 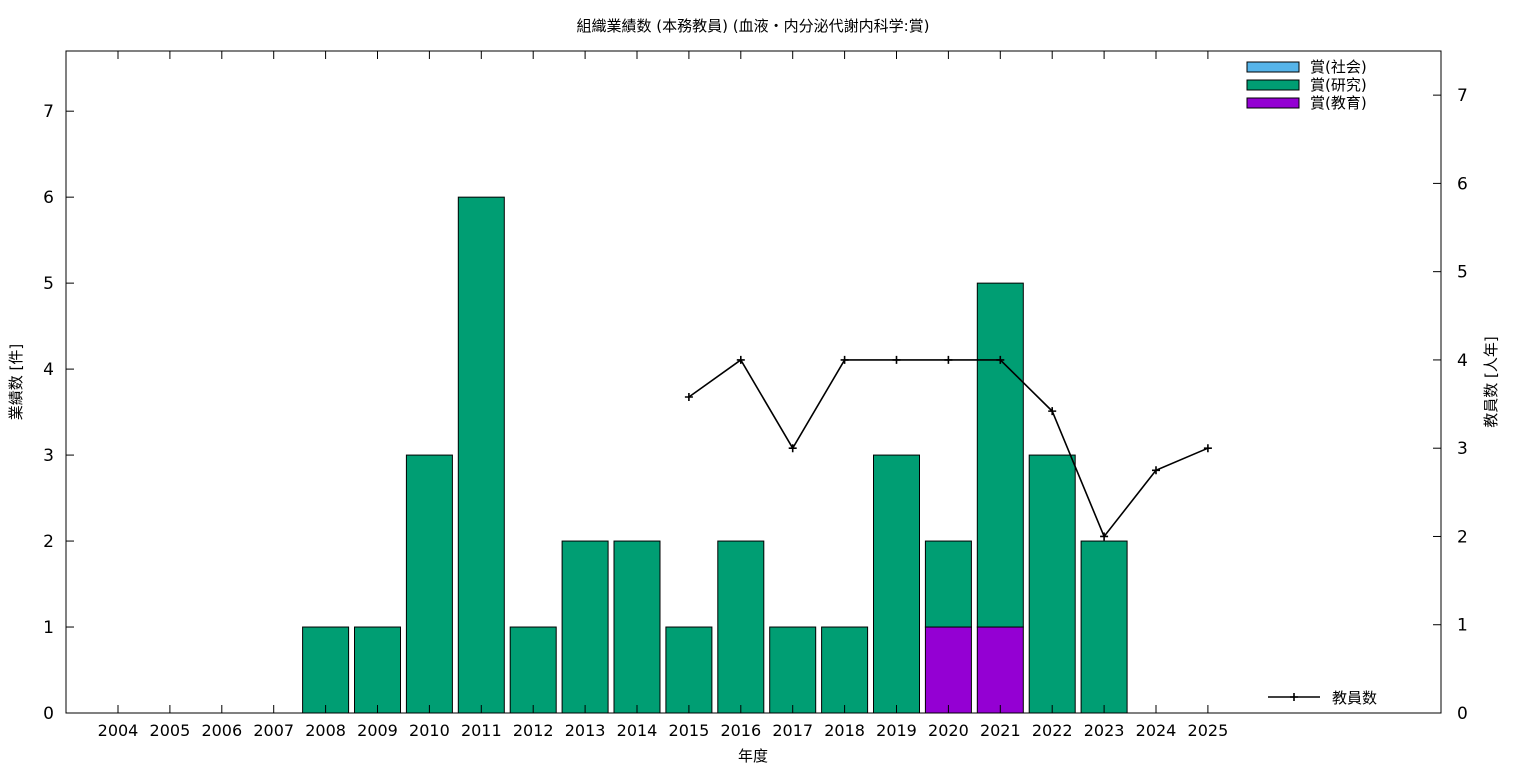 I want to click on y2-tick-label: 6, so click(x=1462, y=184).